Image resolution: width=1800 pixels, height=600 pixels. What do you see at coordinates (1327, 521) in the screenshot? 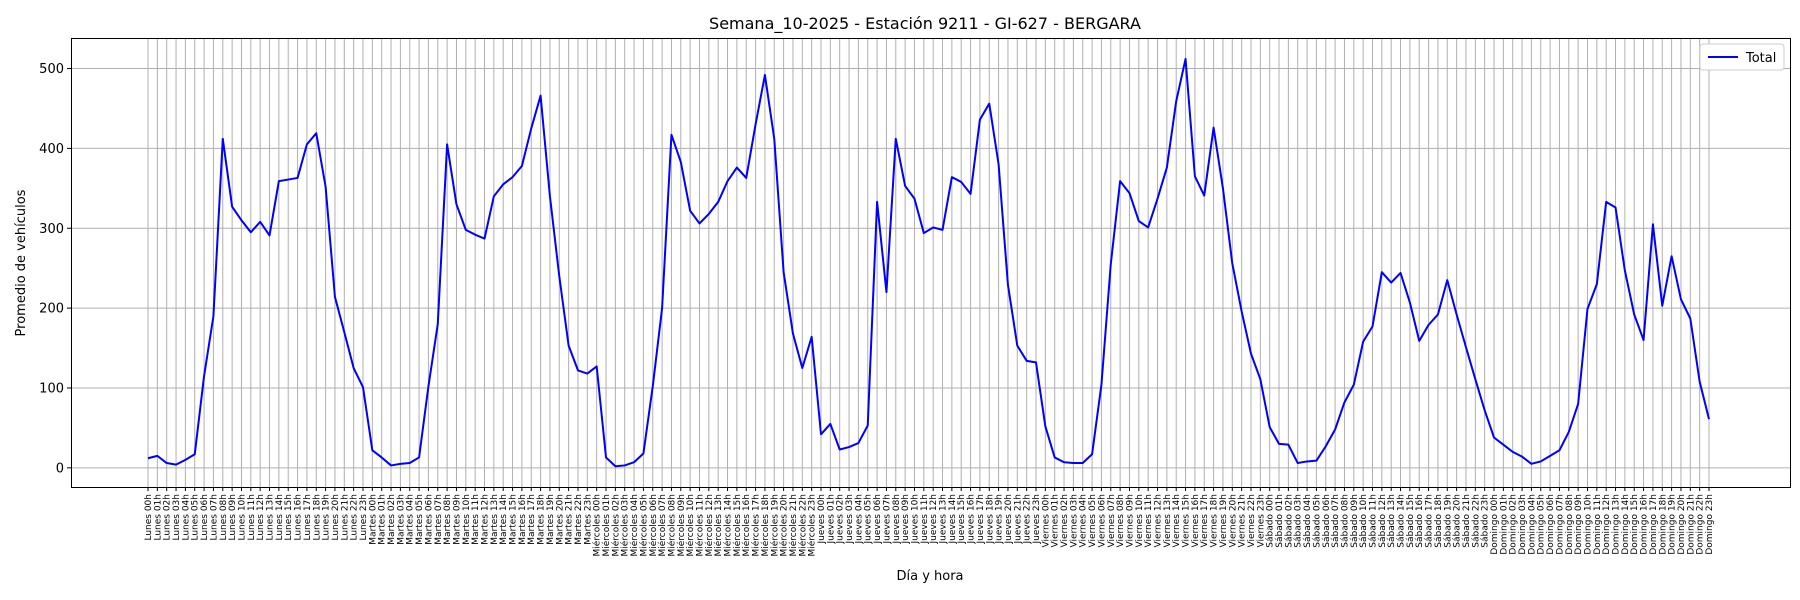
I see `x-tick-label: Sábado 06h` at bounding box center [1327, 521].